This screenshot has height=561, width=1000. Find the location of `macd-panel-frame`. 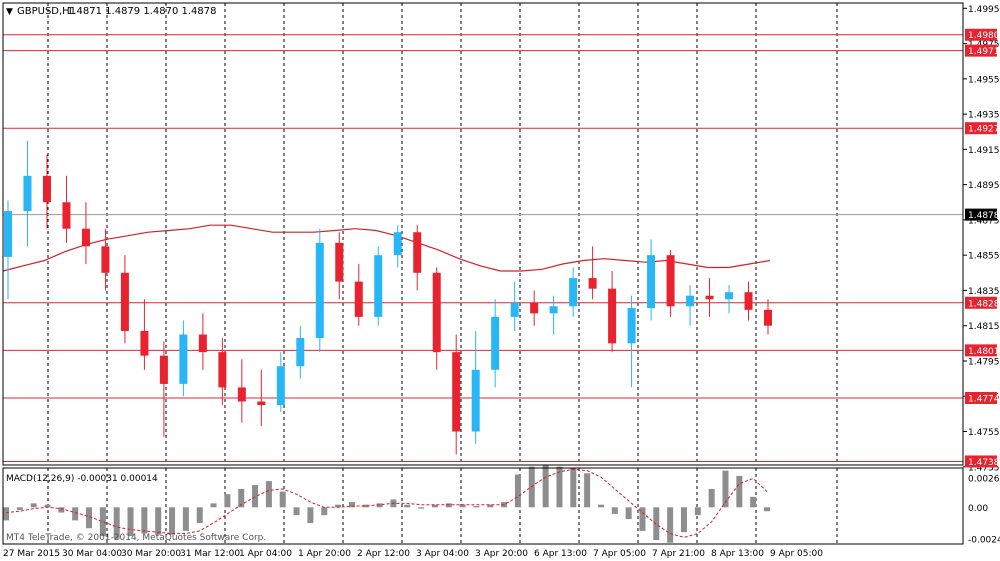

macd-panel-frame is located at coordinates (483, 506).